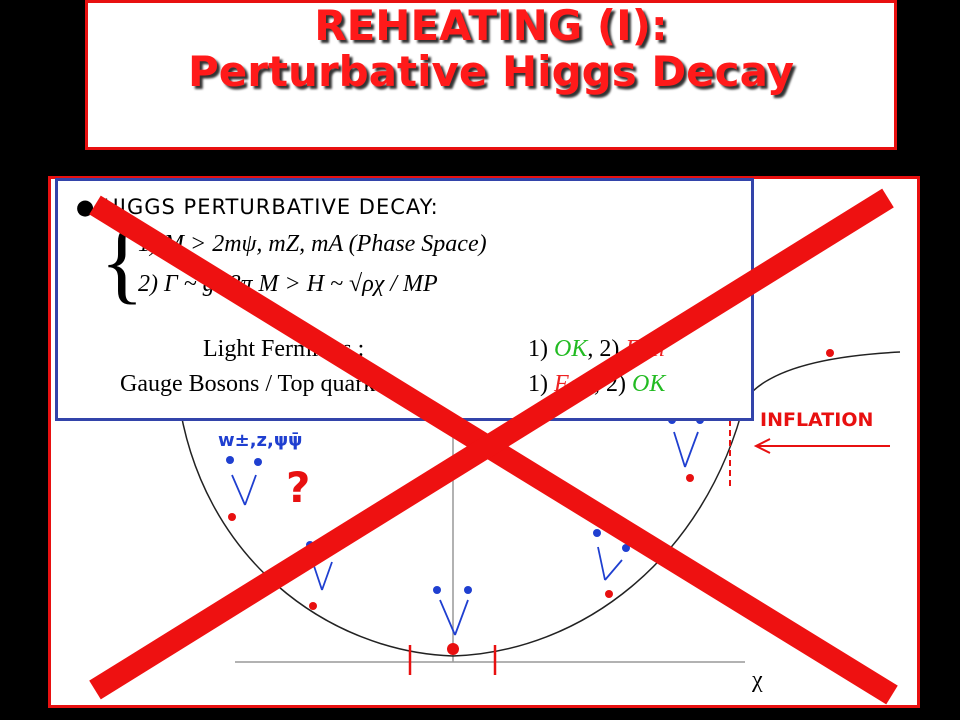 The height and width of the screenshot is (720, 960). Describe the element at coordinates (491, 25) in the screenshot. I see `title-line: REHEATING (I):` at that location.